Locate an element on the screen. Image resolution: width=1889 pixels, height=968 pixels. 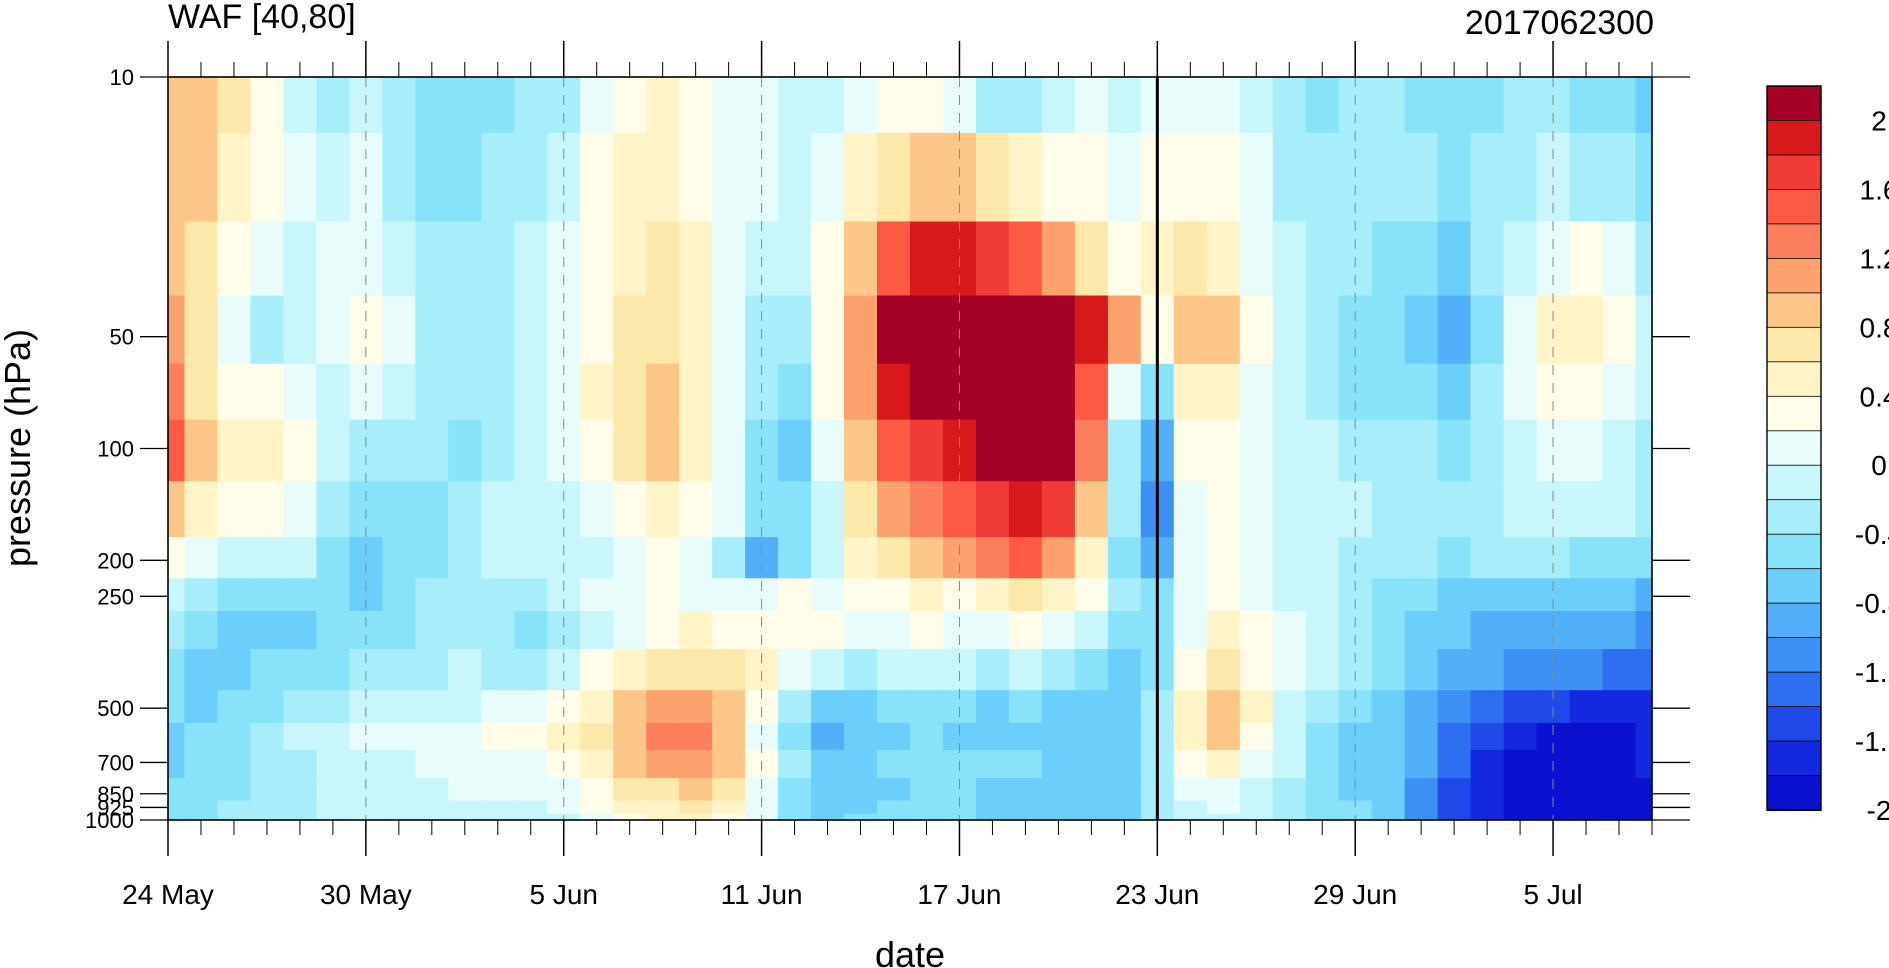
colorbar-label: 1.2 is located at coordinates (1874, 258).